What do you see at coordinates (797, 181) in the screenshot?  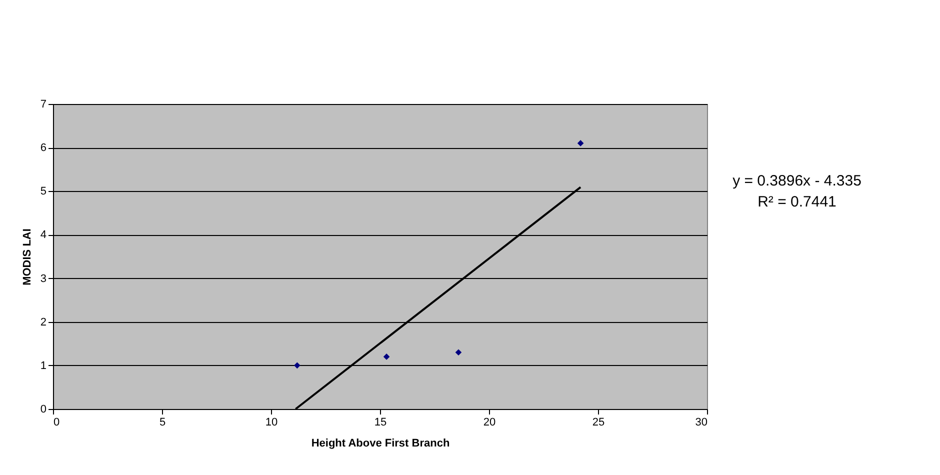 I see `text: y = 0.3896x - 4.335` at bounding box center [797, 181].